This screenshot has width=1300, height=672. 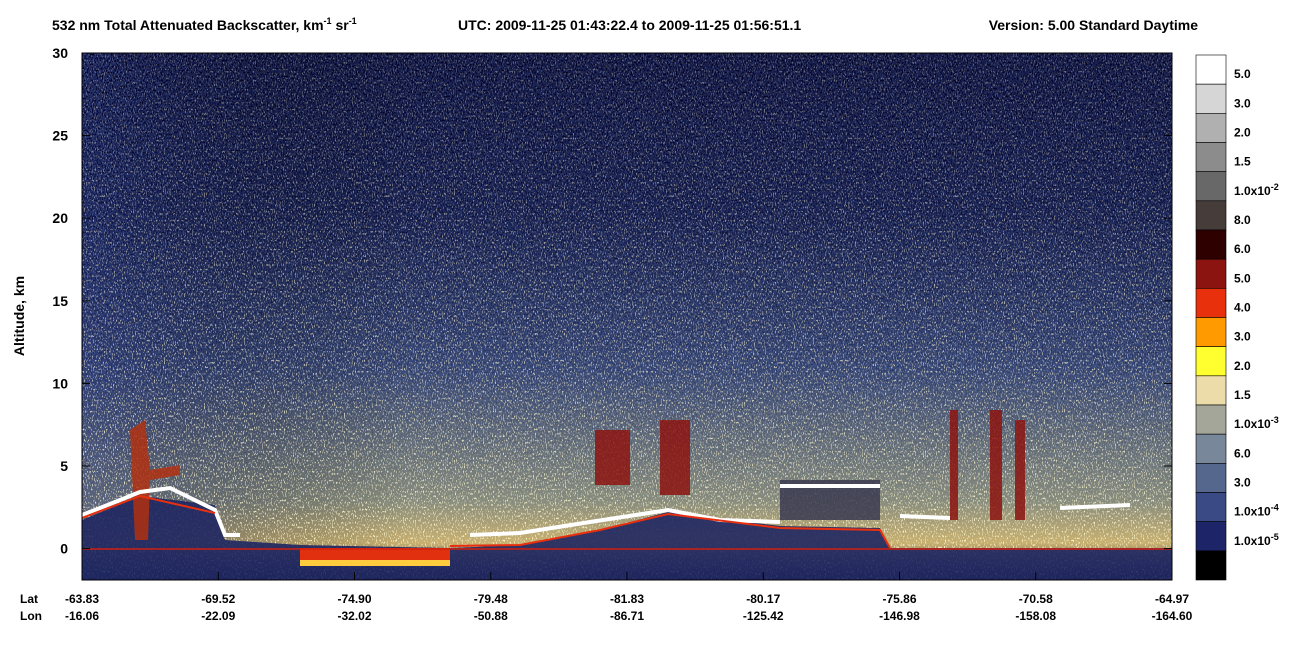 What do you see at coordinates (19, 316) in the screenshot?
I see `y-axis-label: Altitude, km` at bounding box center [19, 316].